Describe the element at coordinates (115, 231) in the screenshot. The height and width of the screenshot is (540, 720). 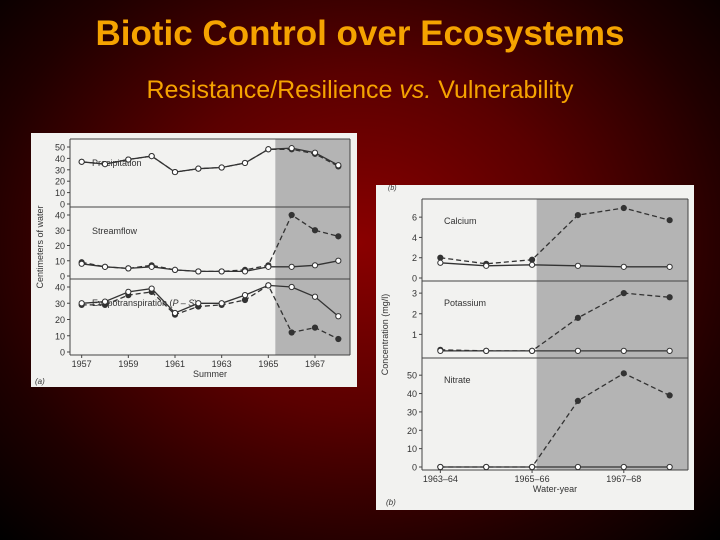
I see `chart-a-subplot-label: Streamflow` at that location.